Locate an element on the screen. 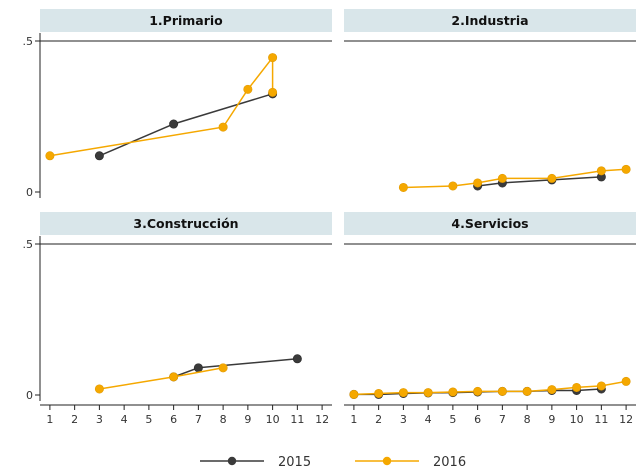  legend: 2015 2016 is located at coordinates (333, 462).